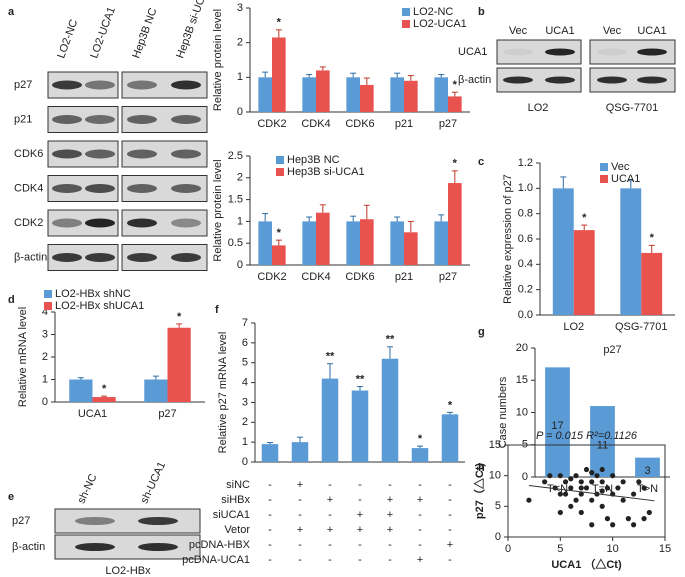 The width and height of the screenshot is (685, 577). What do you see at coordinates (99, 306) in the screenshot?
I see `legend-label: LO2-HBx shUCA1` at bounding box center [99, 306].